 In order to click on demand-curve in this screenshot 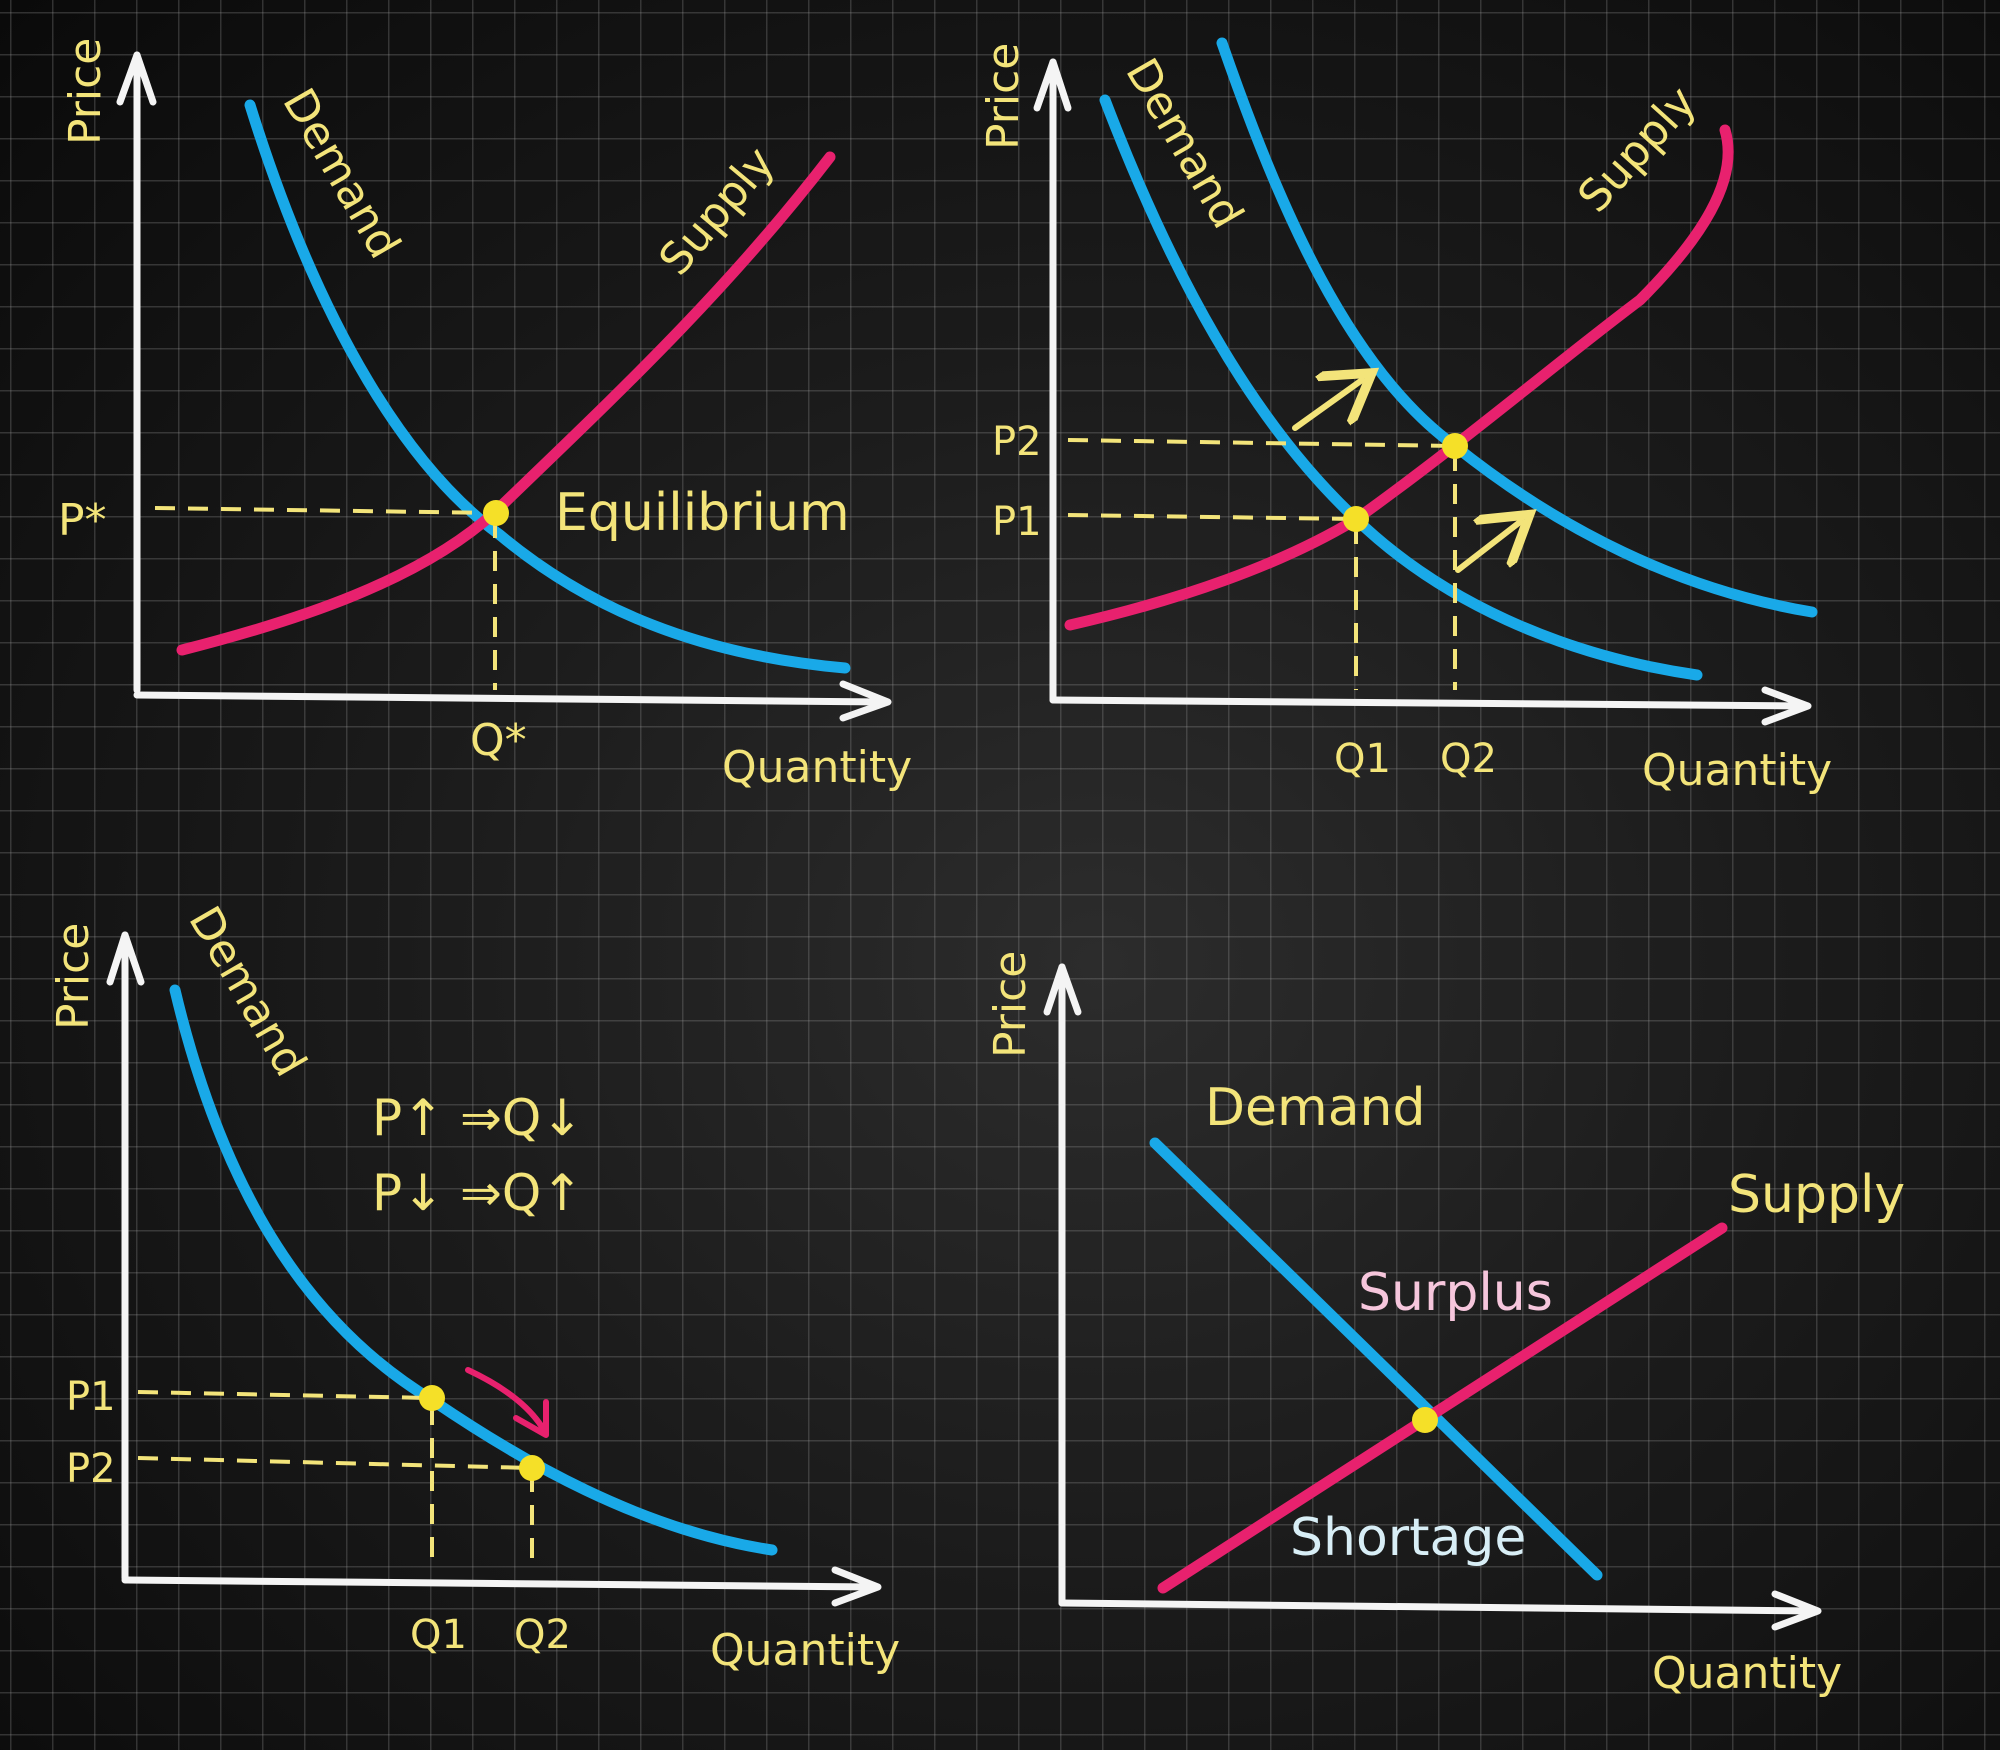, I will do `click(1376, 1359)`.